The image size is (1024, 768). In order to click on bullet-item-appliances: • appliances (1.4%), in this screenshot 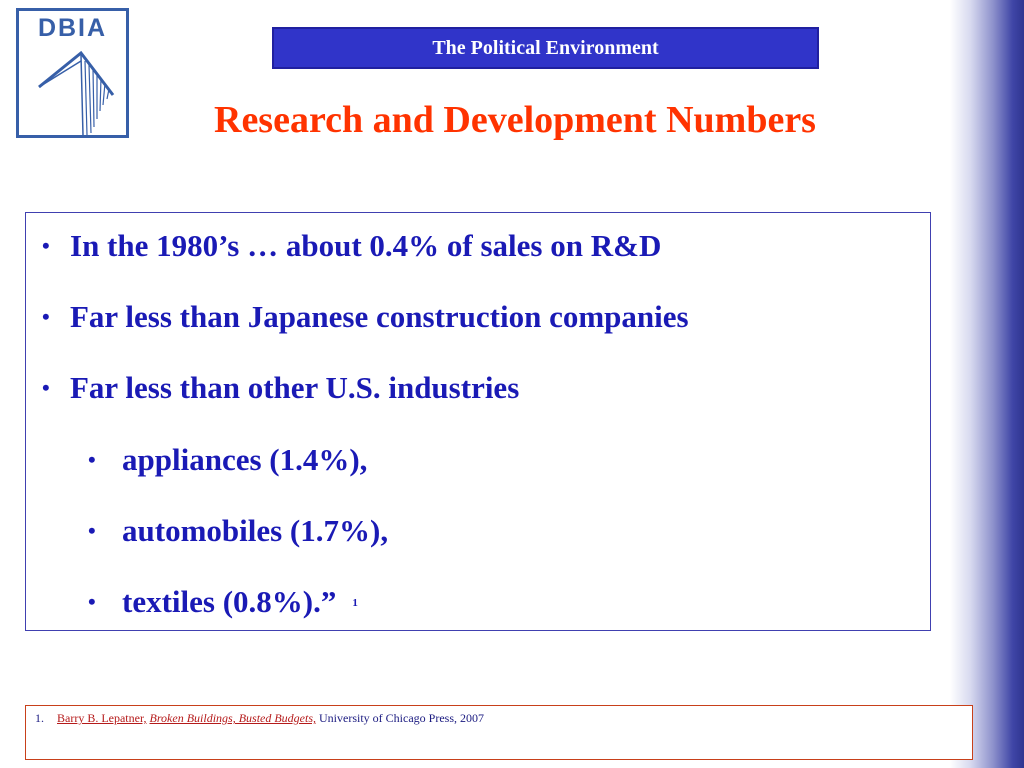, I will do `click(227, 460)`.